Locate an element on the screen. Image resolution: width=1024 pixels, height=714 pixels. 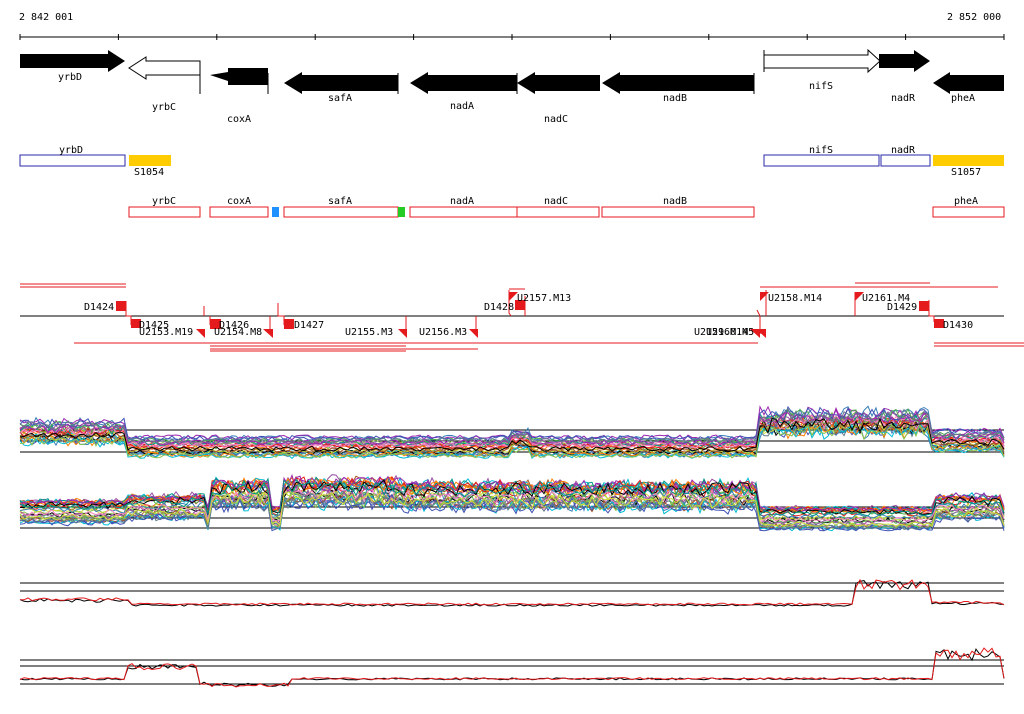
box-nifS: nifS is located at coordinates (821, 156).